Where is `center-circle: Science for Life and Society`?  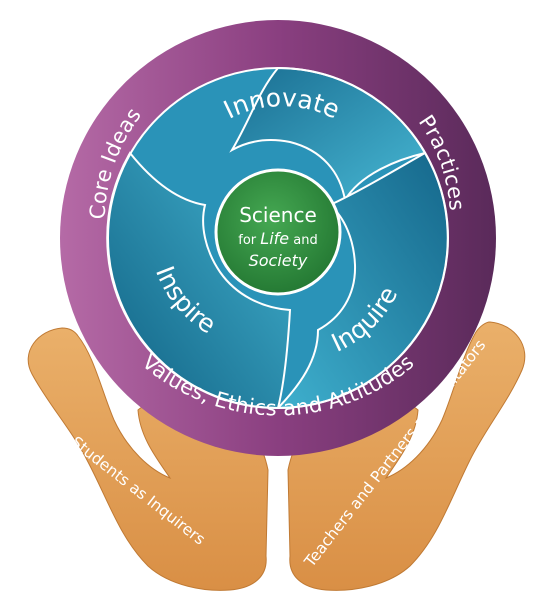 center-circle: Science for Life and Society is located at coordinates (278, 232).